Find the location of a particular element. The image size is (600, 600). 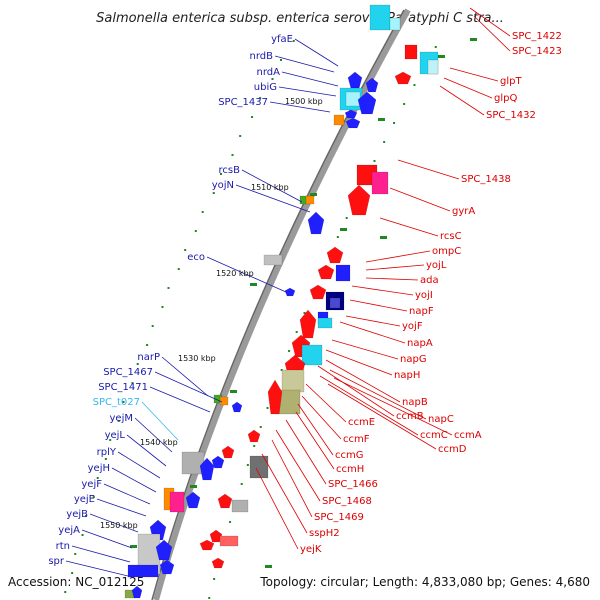

accession-text: Accession: NC_012125 is located at coordinates (76, 582).